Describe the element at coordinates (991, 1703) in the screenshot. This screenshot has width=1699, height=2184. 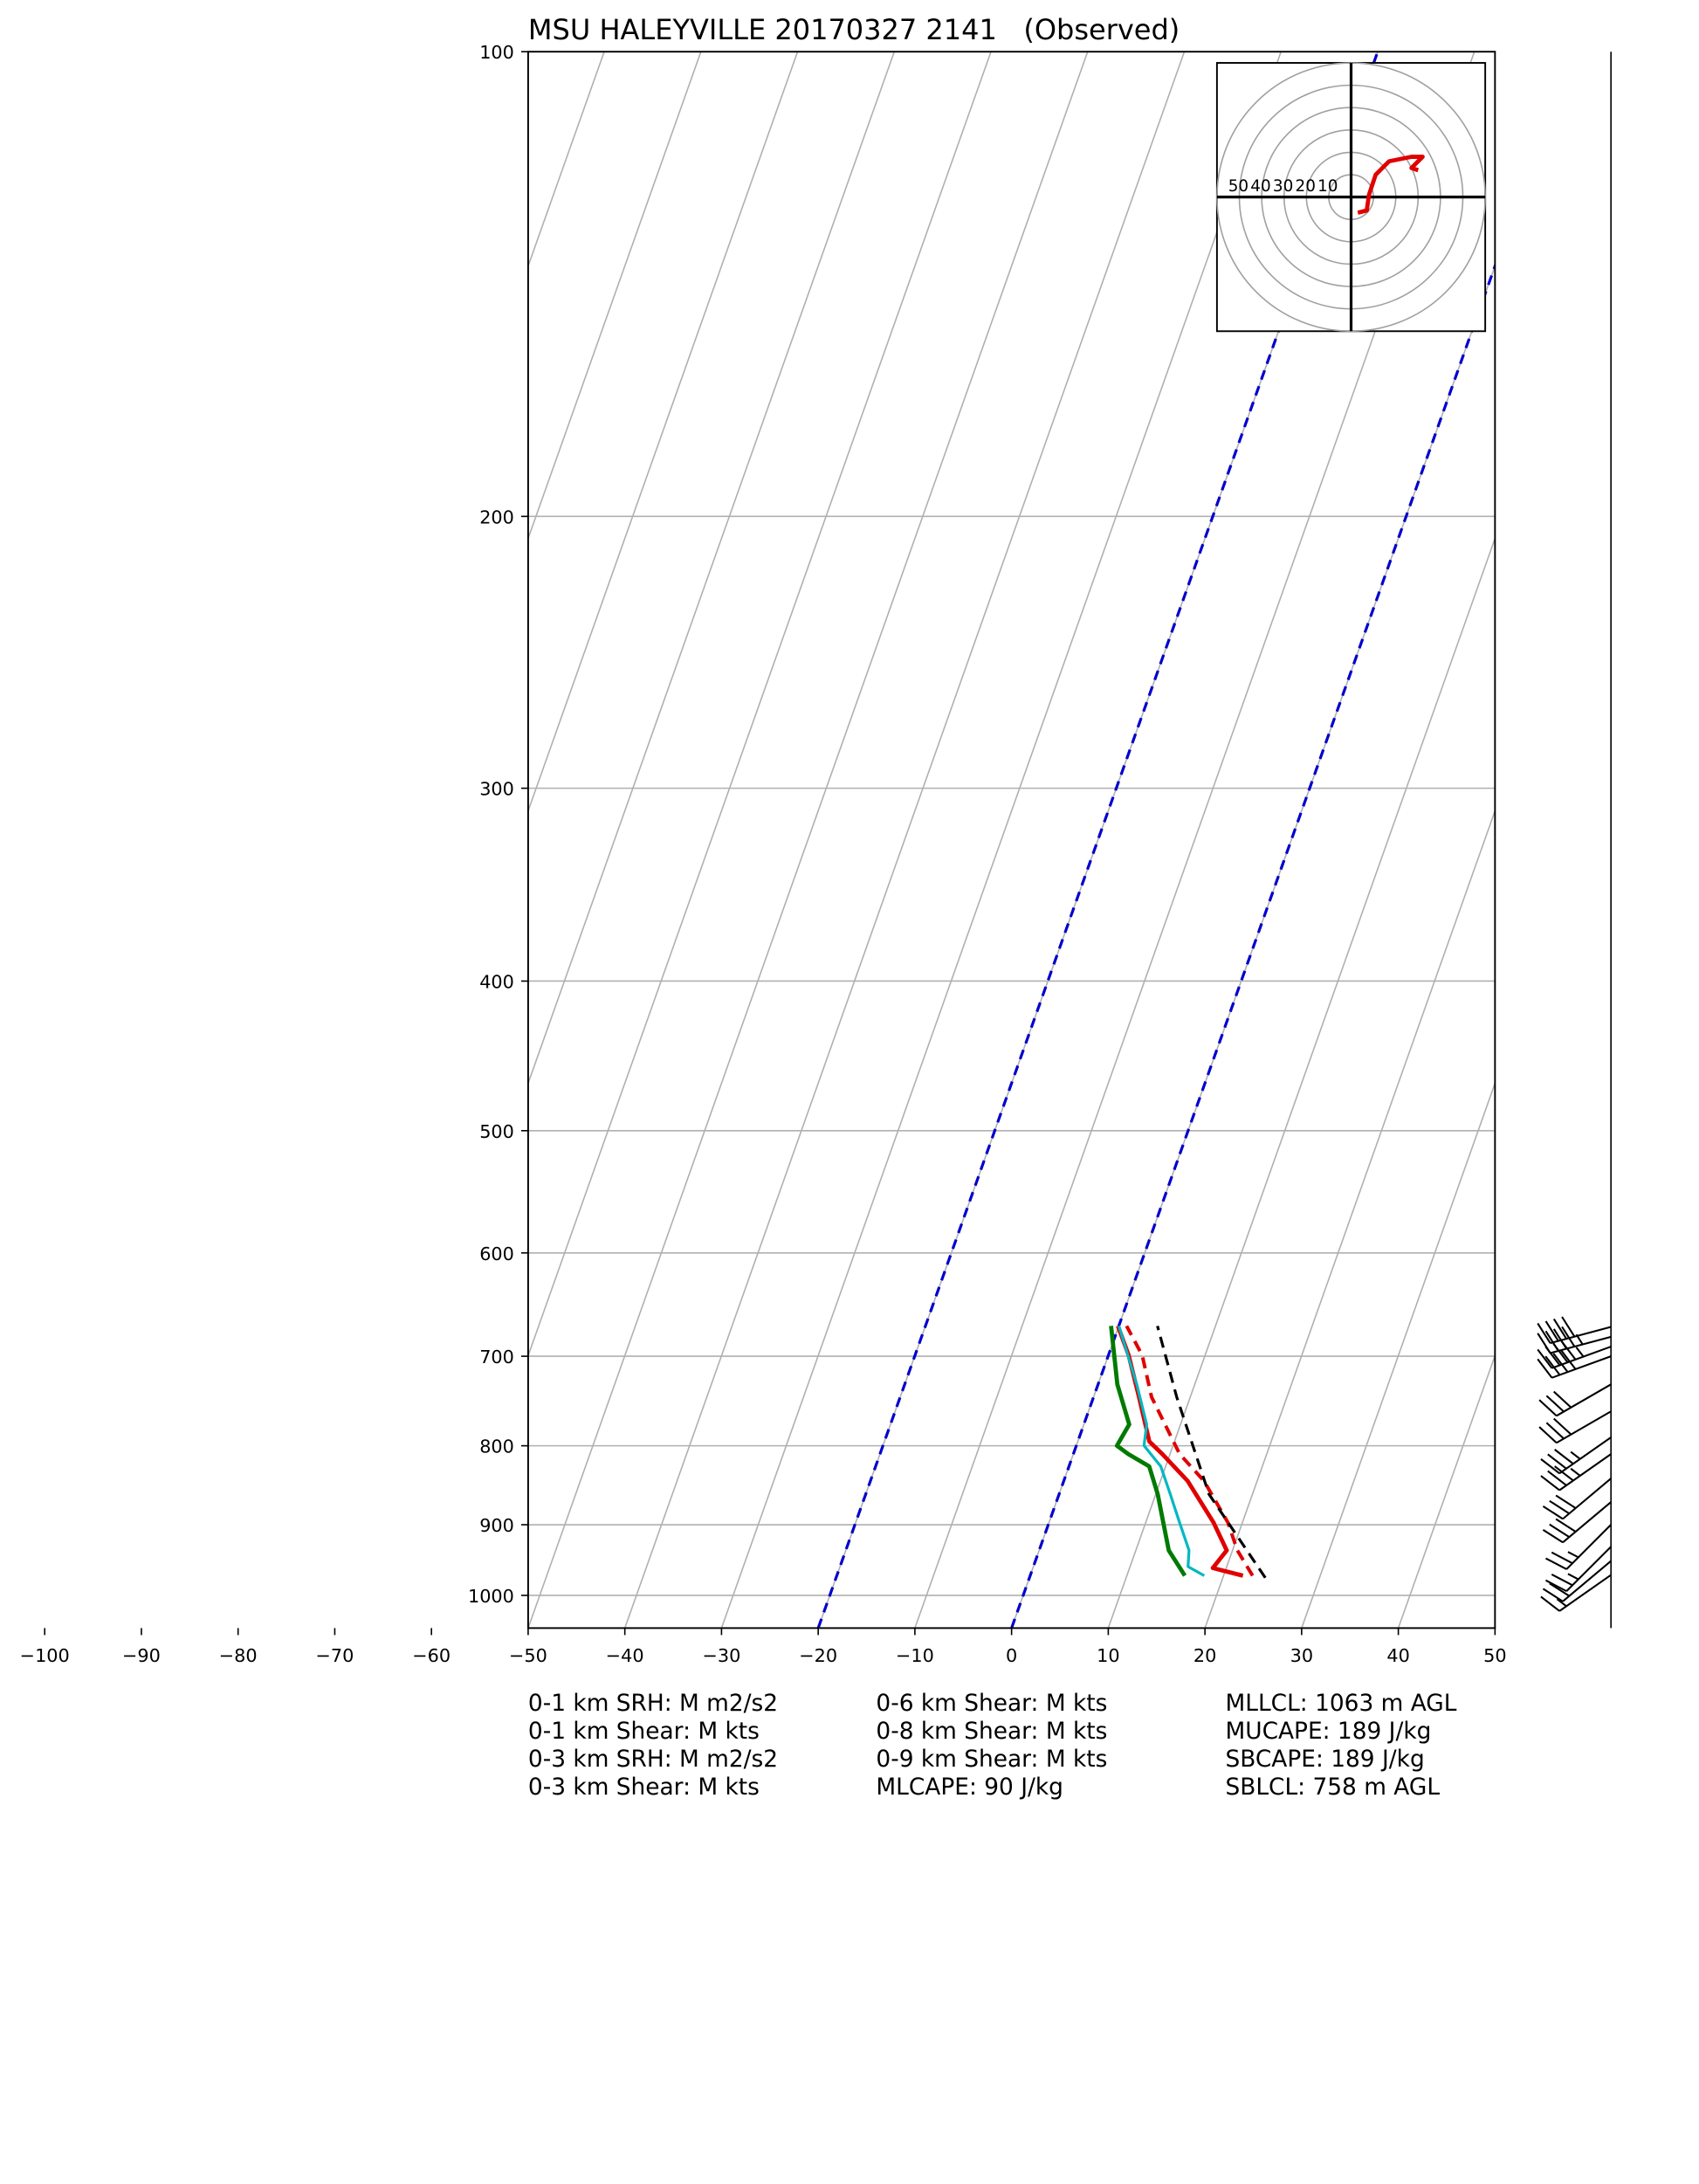
I see `info-line: 0-6 km Shear: M kts` at that location.